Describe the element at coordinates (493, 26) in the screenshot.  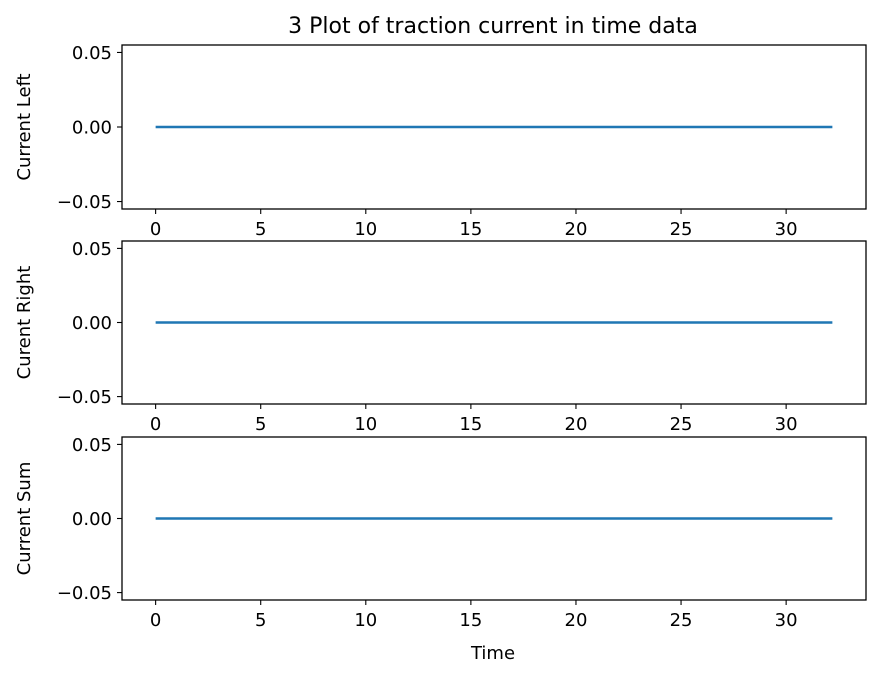
I see `chart-title: 3 Plot of traction current in time data` at that location.